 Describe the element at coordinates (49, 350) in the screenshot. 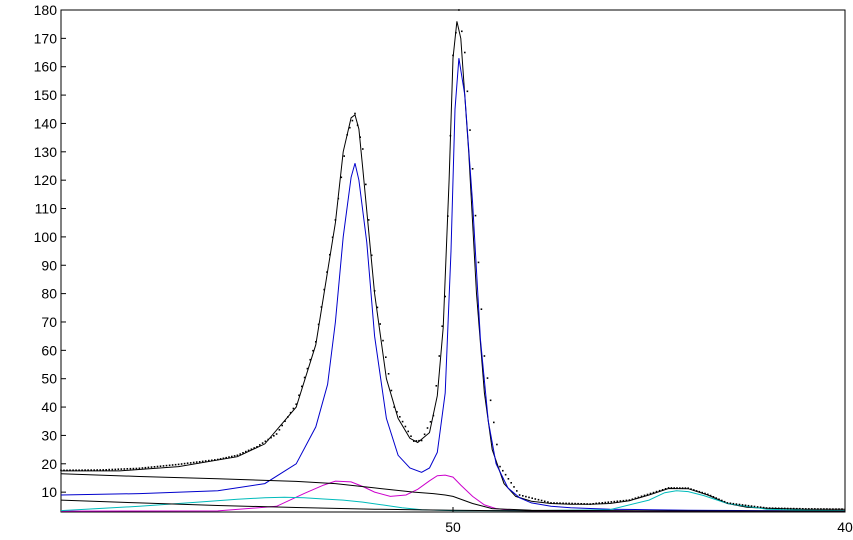

I see `y-tick-label: 60` at that location.